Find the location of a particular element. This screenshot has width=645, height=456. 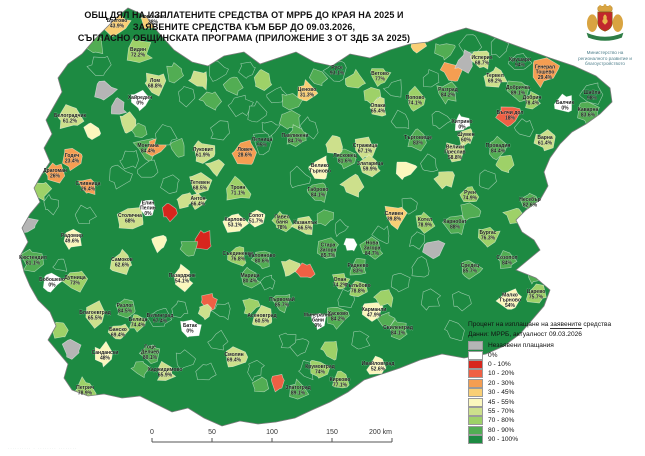

map-region-Крумовград is located at coordinates (320, 369).